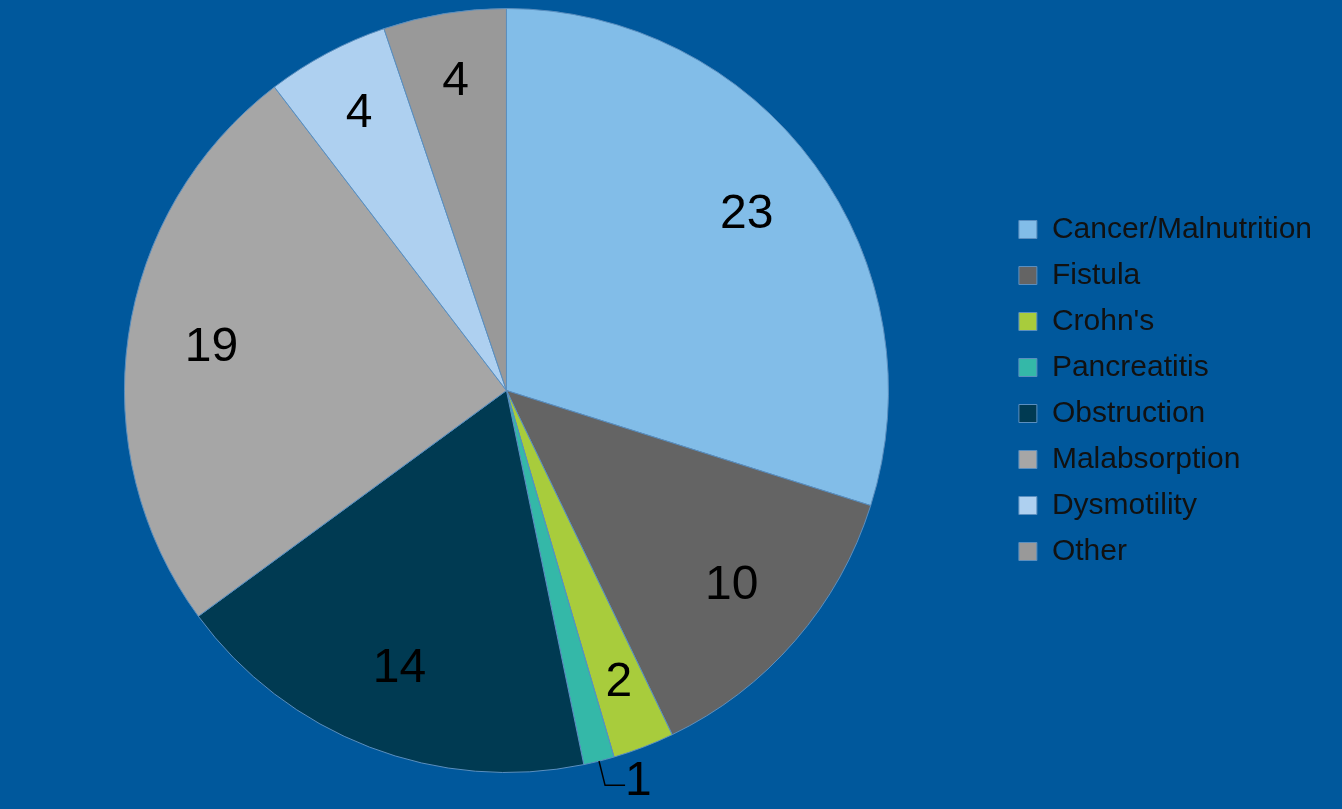 This screenshot has height=809, width=1342. Describe the element at coordinates (1096, 273) in the screenshot. I see `legend-label: Fistula` at that location.